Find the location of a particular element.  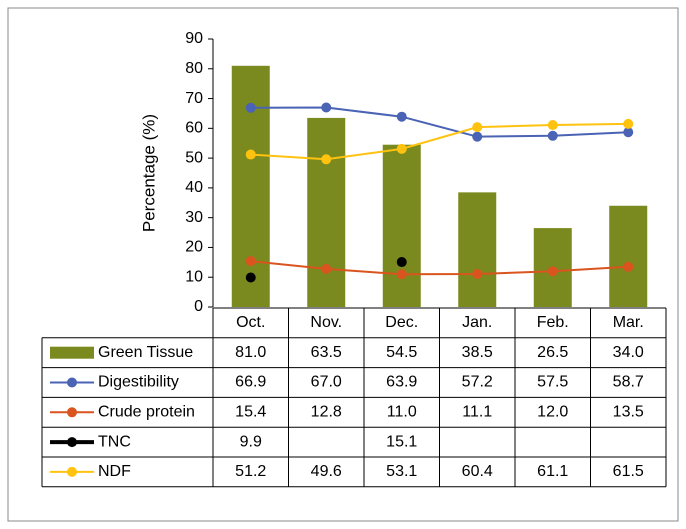

table-value: 15.1 is located at coordinates (401, 441).